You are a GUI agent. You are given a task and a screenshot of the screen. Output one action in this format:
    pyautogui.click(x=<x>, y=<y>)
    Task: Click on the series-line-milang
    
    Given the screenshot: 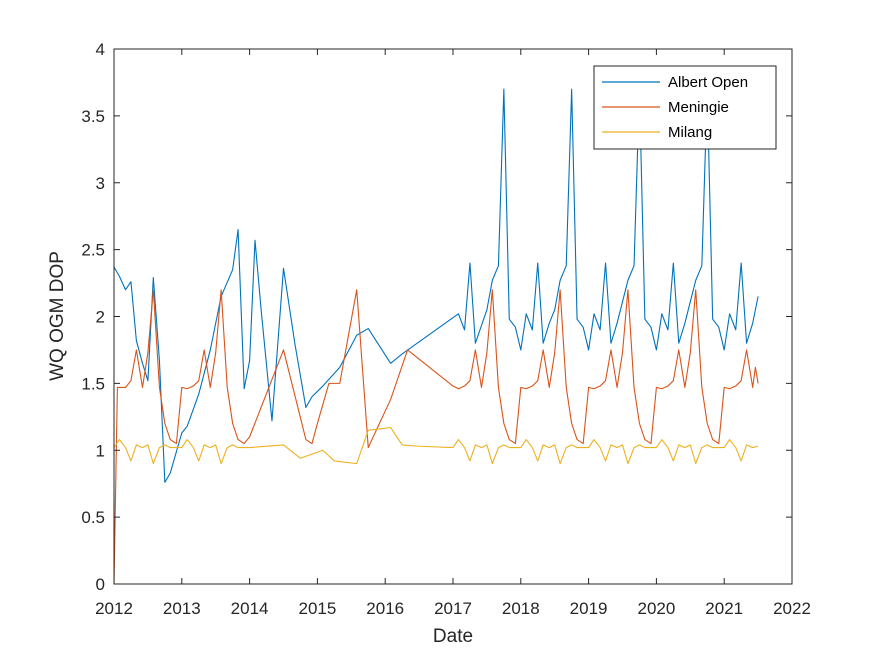 What is the action you would take?
    pyautogui.click(x=436, y=445)
    